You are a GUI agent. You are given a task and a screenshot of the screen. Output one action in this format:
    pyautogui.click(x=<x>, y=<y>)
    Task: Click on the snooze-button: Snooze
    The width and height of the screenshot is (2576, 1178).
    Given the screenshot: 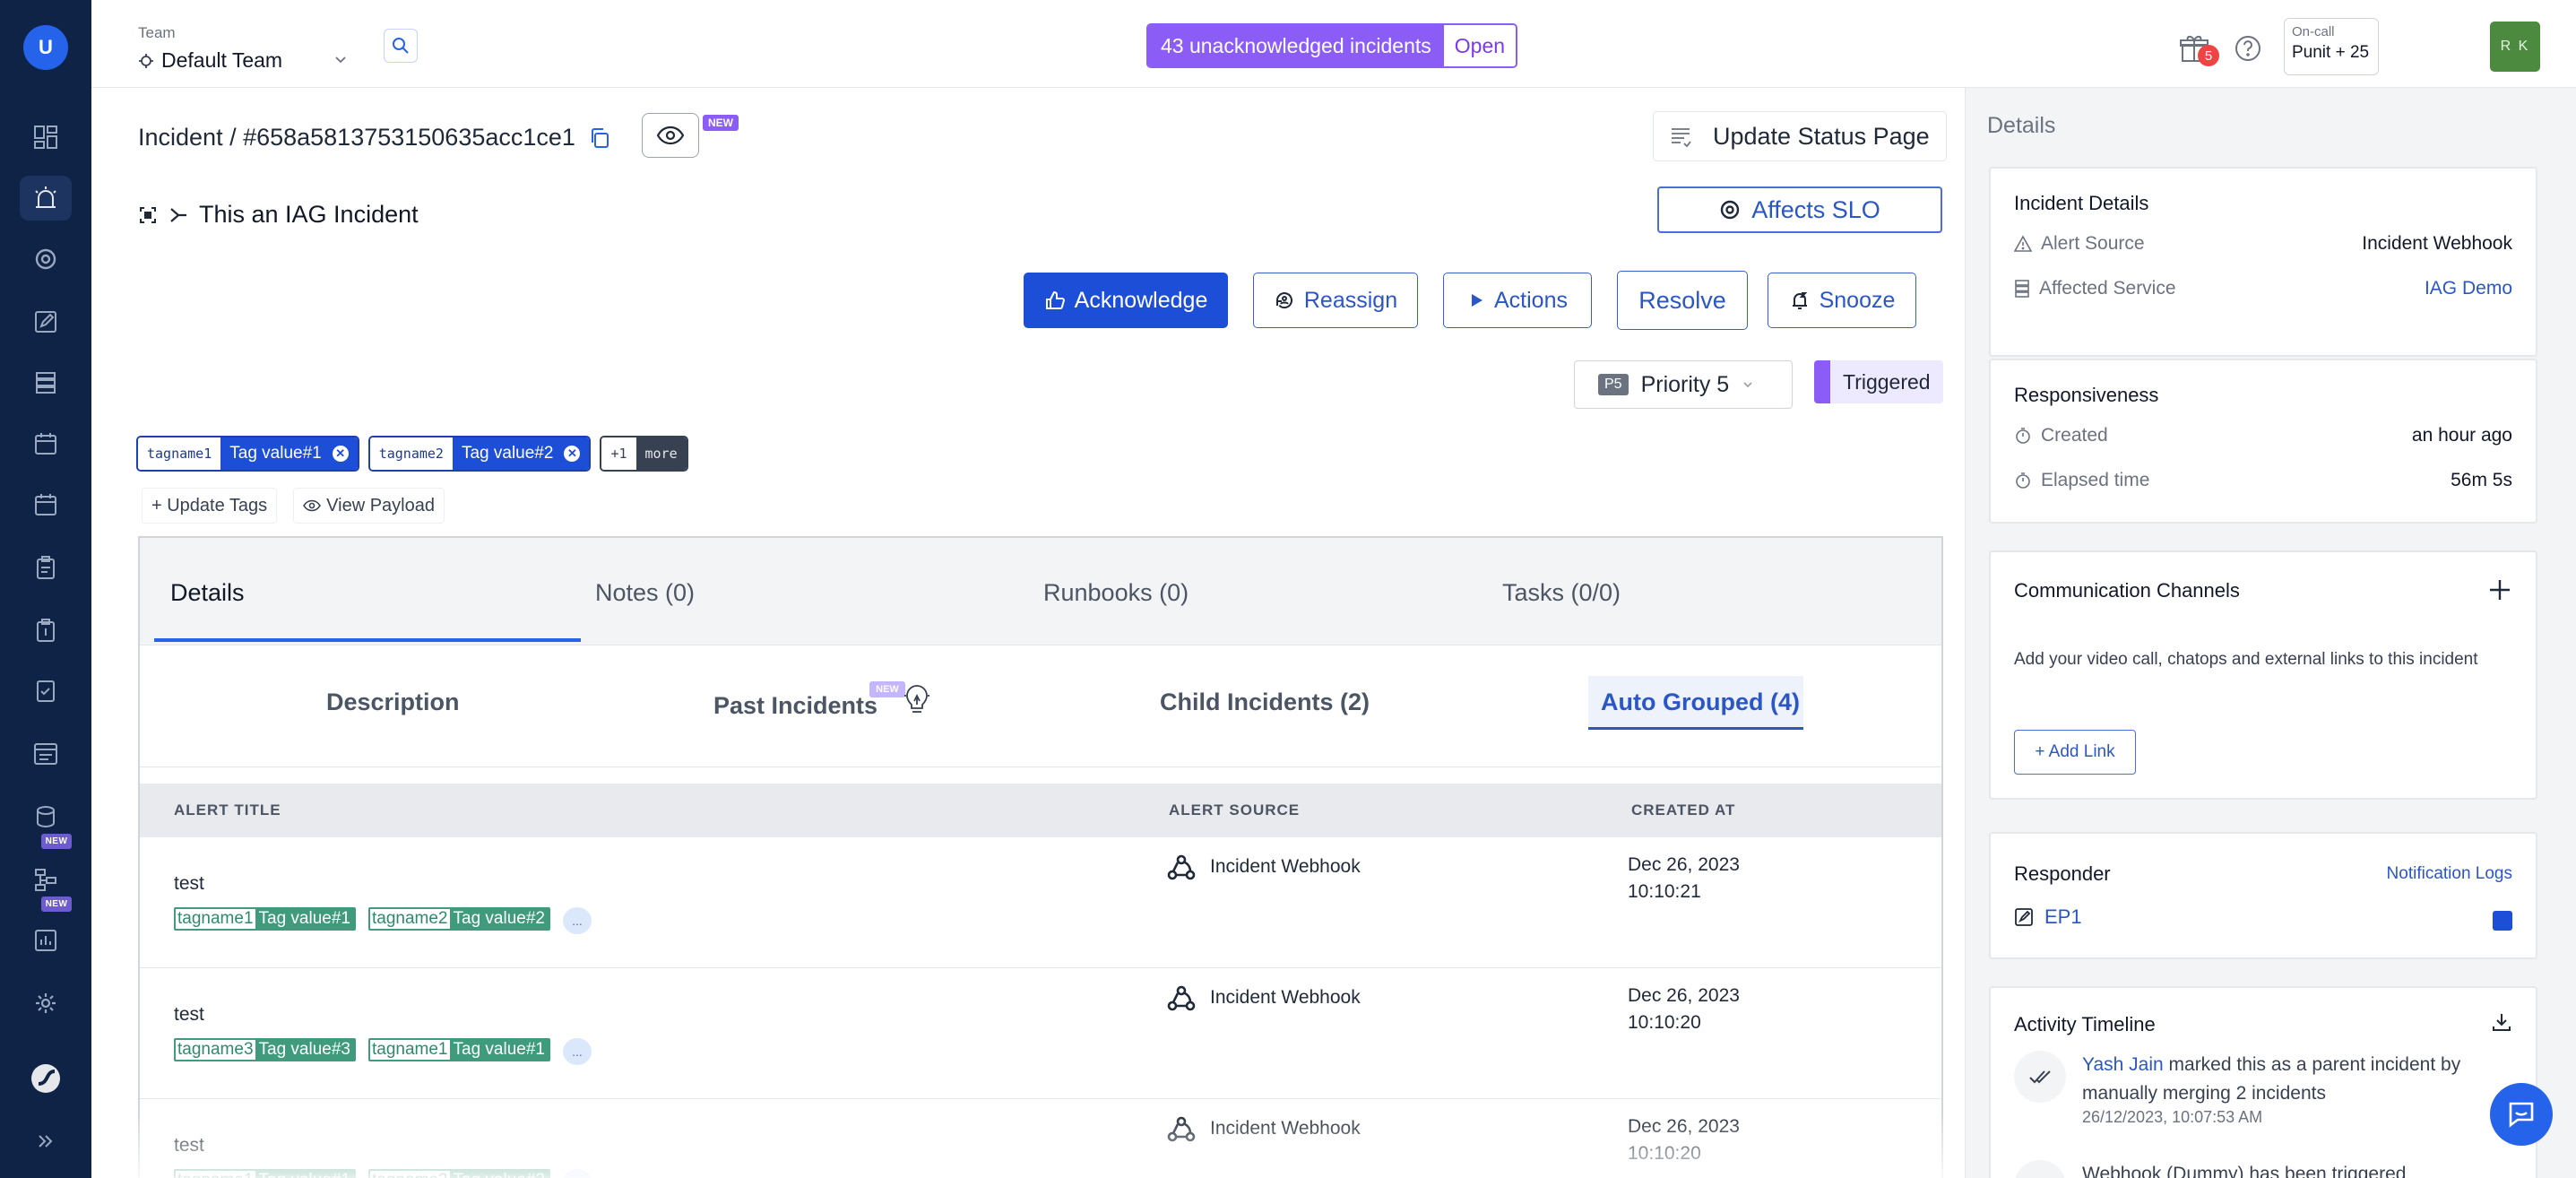 What is the action you would take?
    pyautogui.click(x=1842, y=300)
    